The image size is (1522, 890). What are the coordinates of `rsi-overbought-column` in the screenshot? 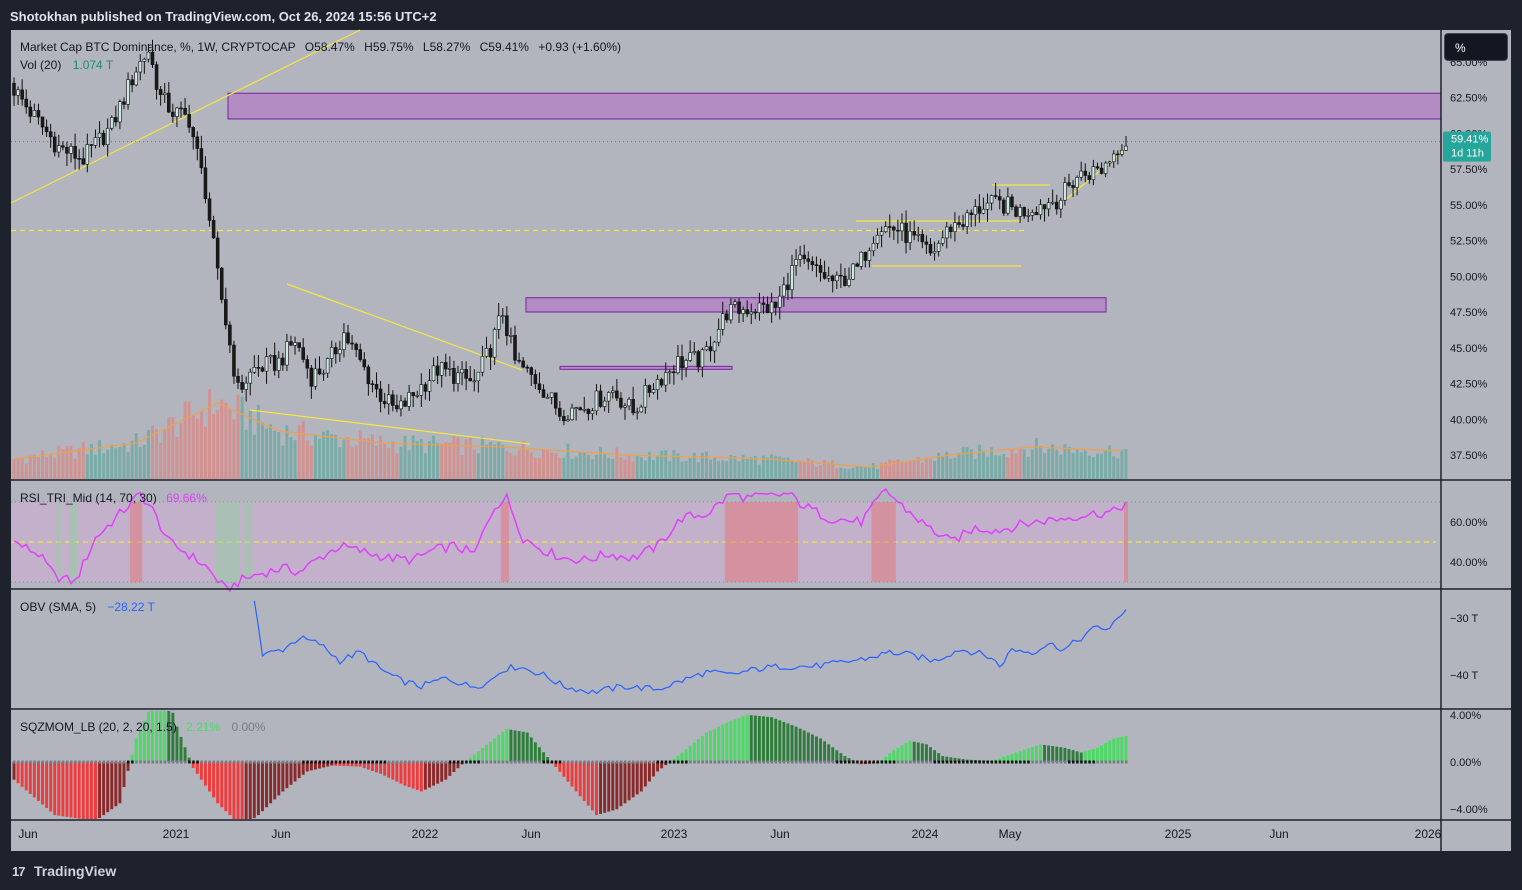 It's located at (1126, 542).